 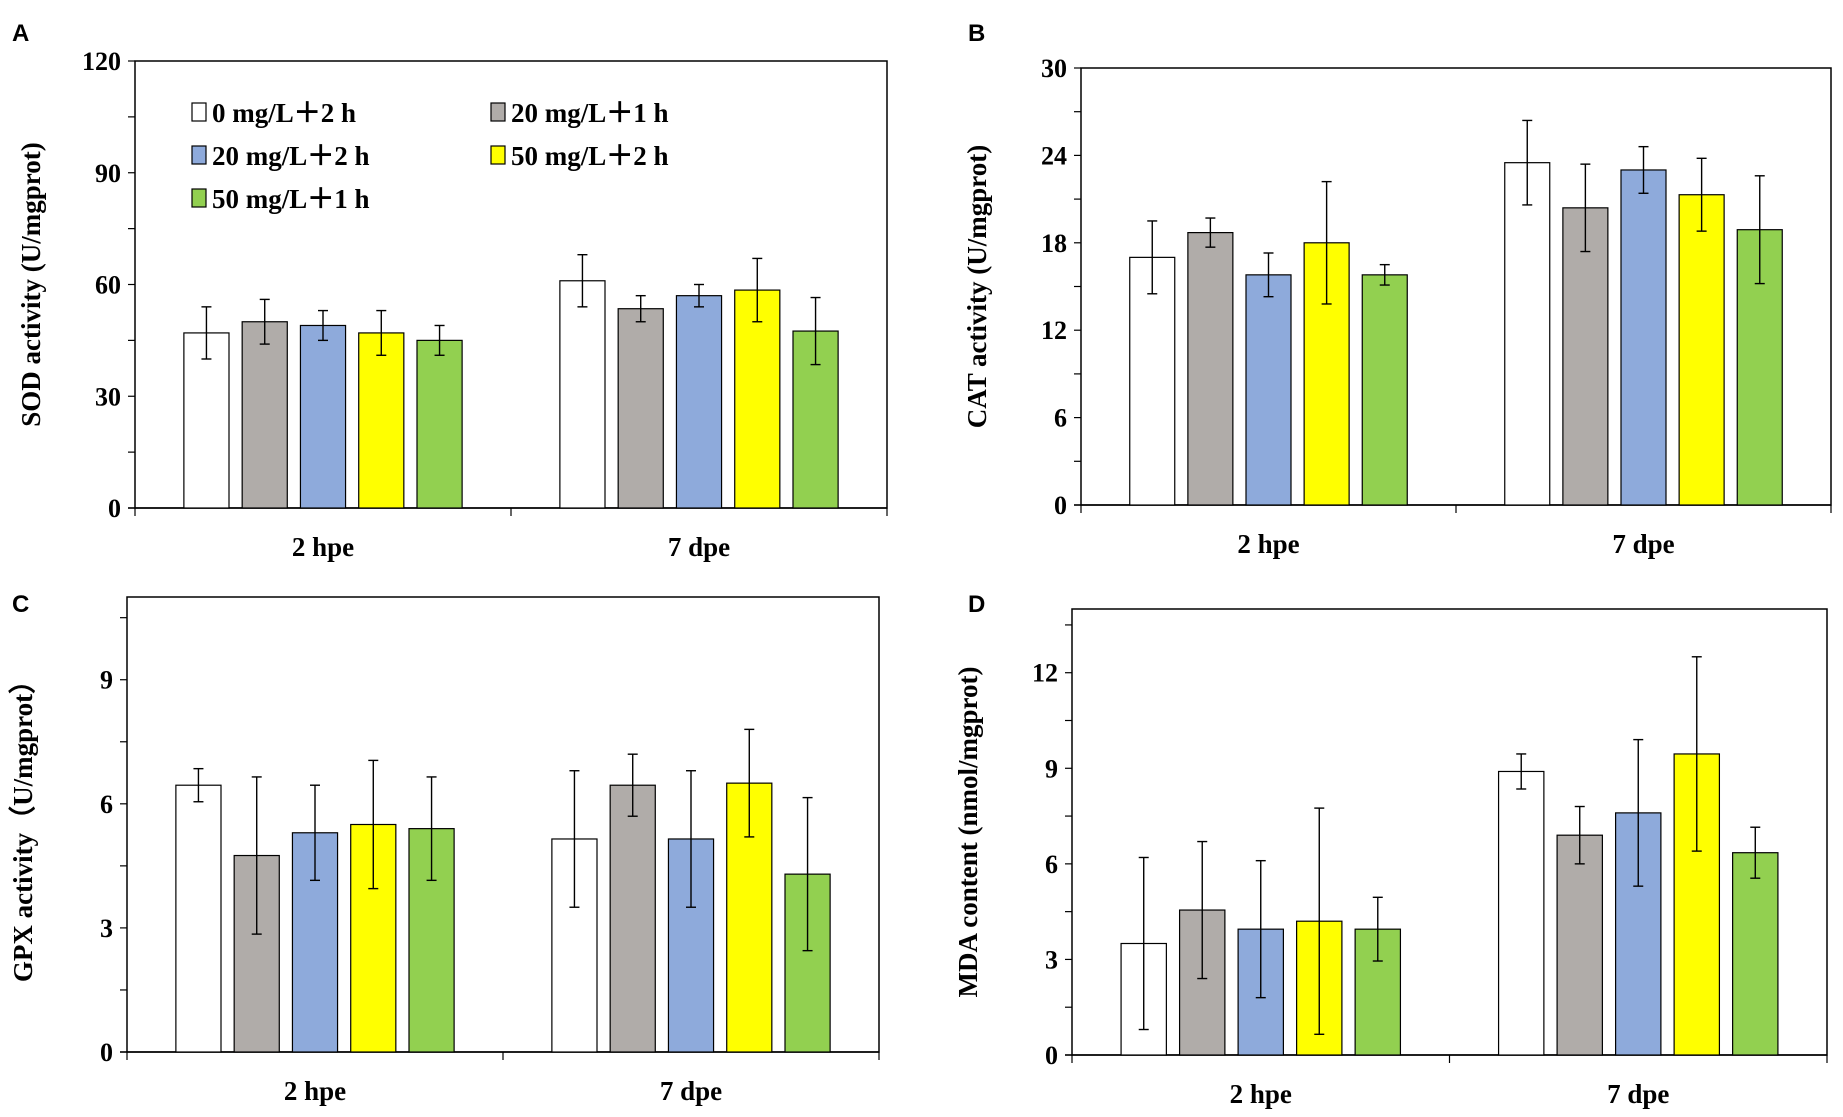 What do you see at coordinates (108, 173) in the screenshot?
I see `y-tick-label: 90` at bounding box center [108, 173].